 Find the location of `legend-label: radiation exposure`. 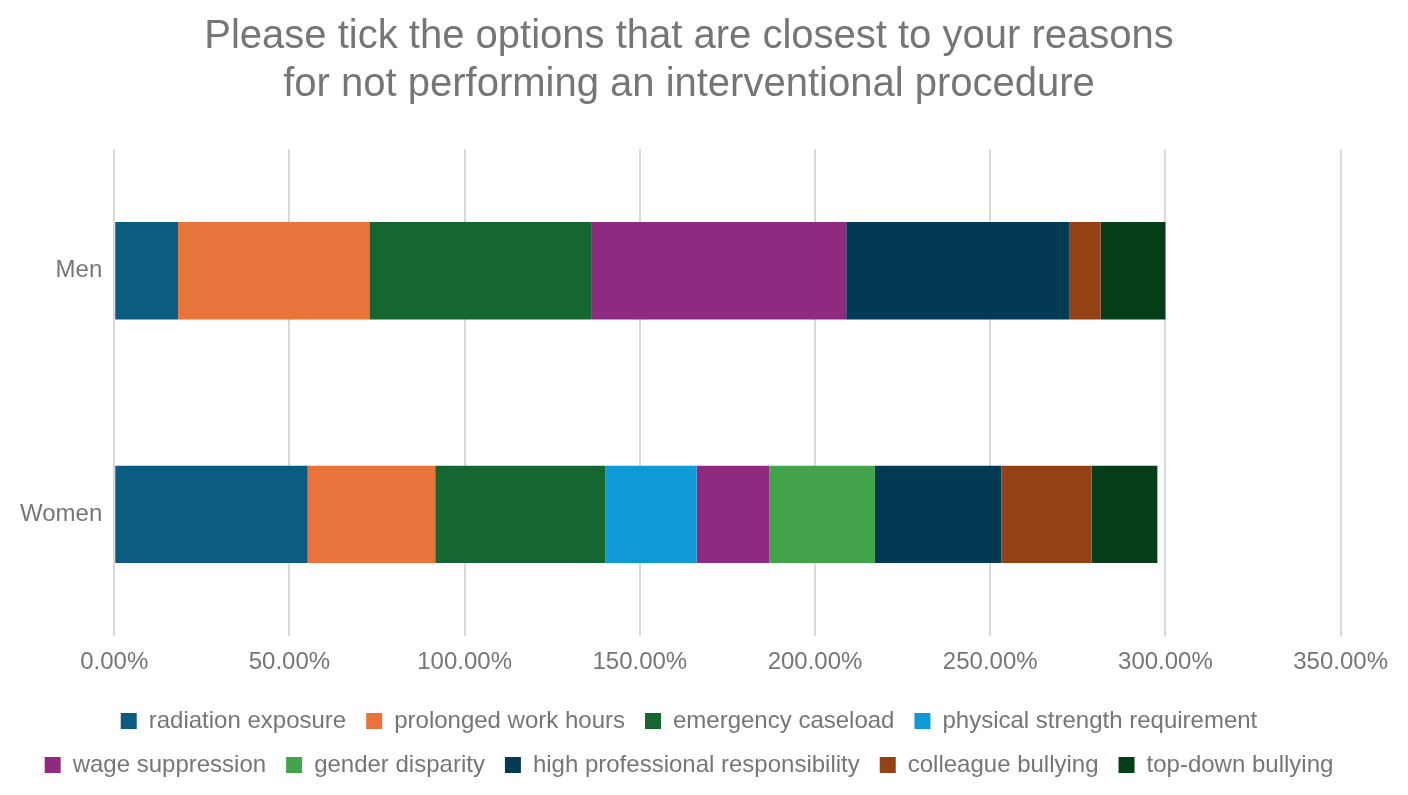

legend-label: radiation exposure is located at coordinates (247, 719).